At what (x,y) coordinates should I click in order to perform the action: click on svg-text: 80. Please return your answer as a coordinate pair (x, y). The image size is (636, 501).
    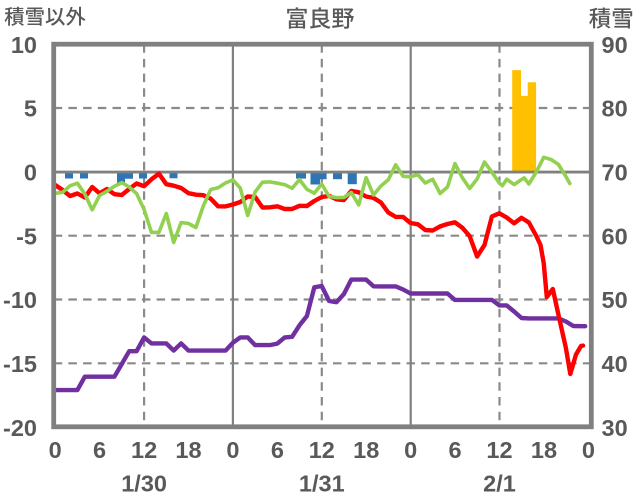
    Looking at the image, I should click on (615, 109).